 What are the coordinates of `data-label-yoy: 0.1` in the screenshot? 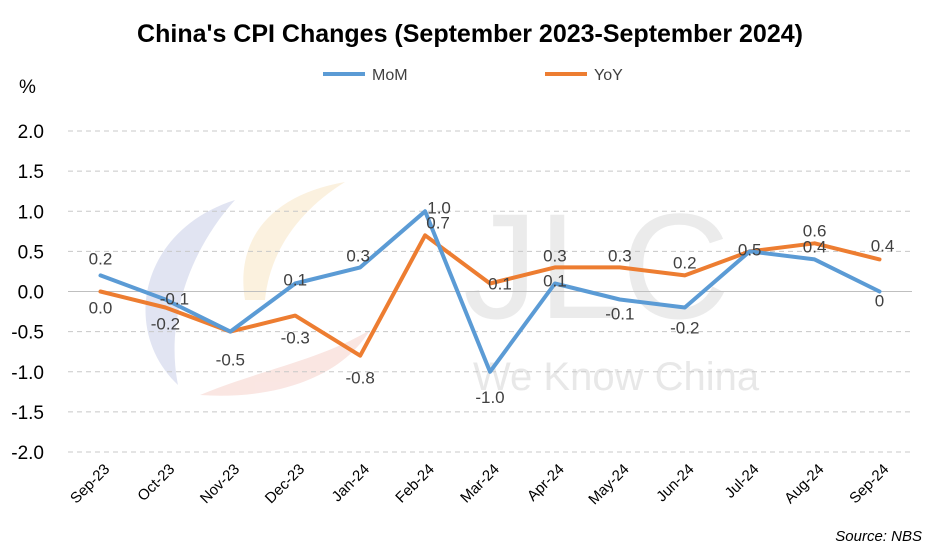 It's located at (500, 283).